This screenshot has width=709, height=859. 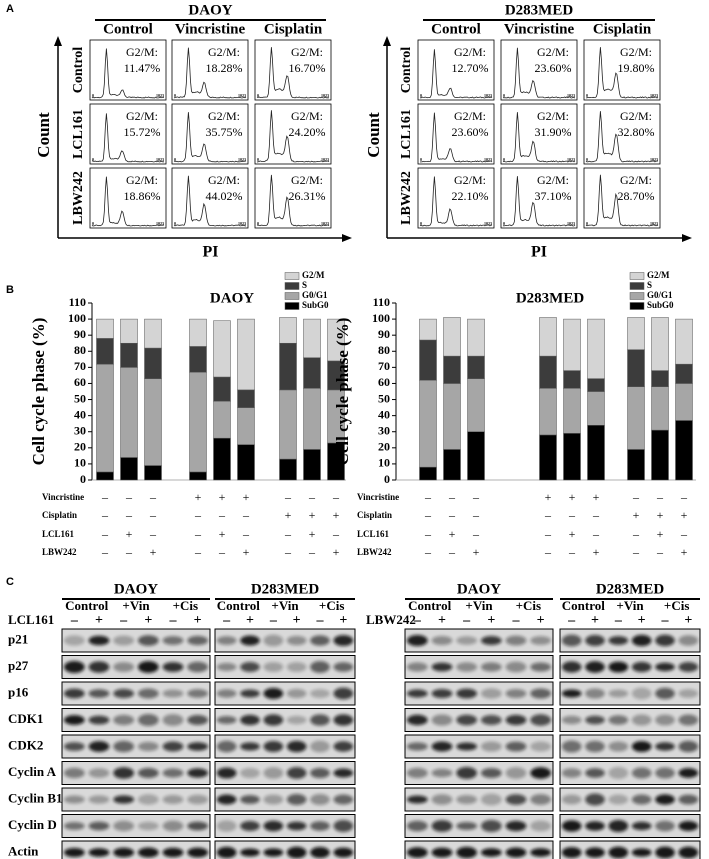 What do you see at coordinates (59, 515) in the screenshot?
I see `treatment-label: Cisplatin` at bounding box center [59, 515].